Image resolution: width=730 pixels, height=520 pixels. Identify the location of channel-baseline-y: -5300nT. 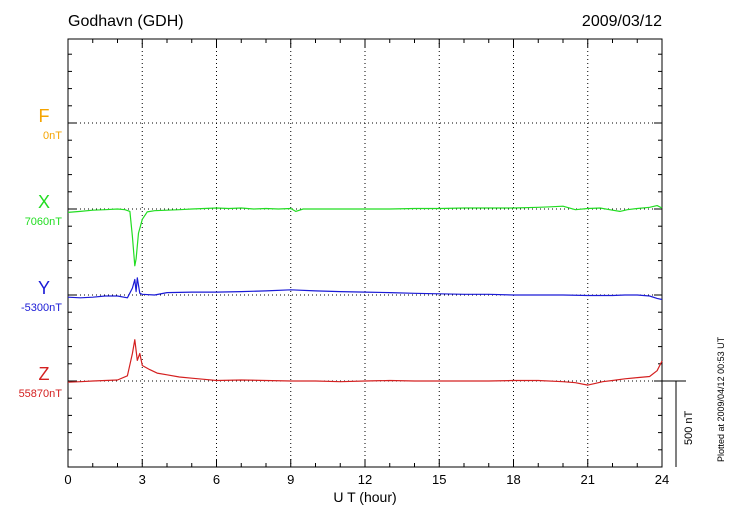
(41, 308).